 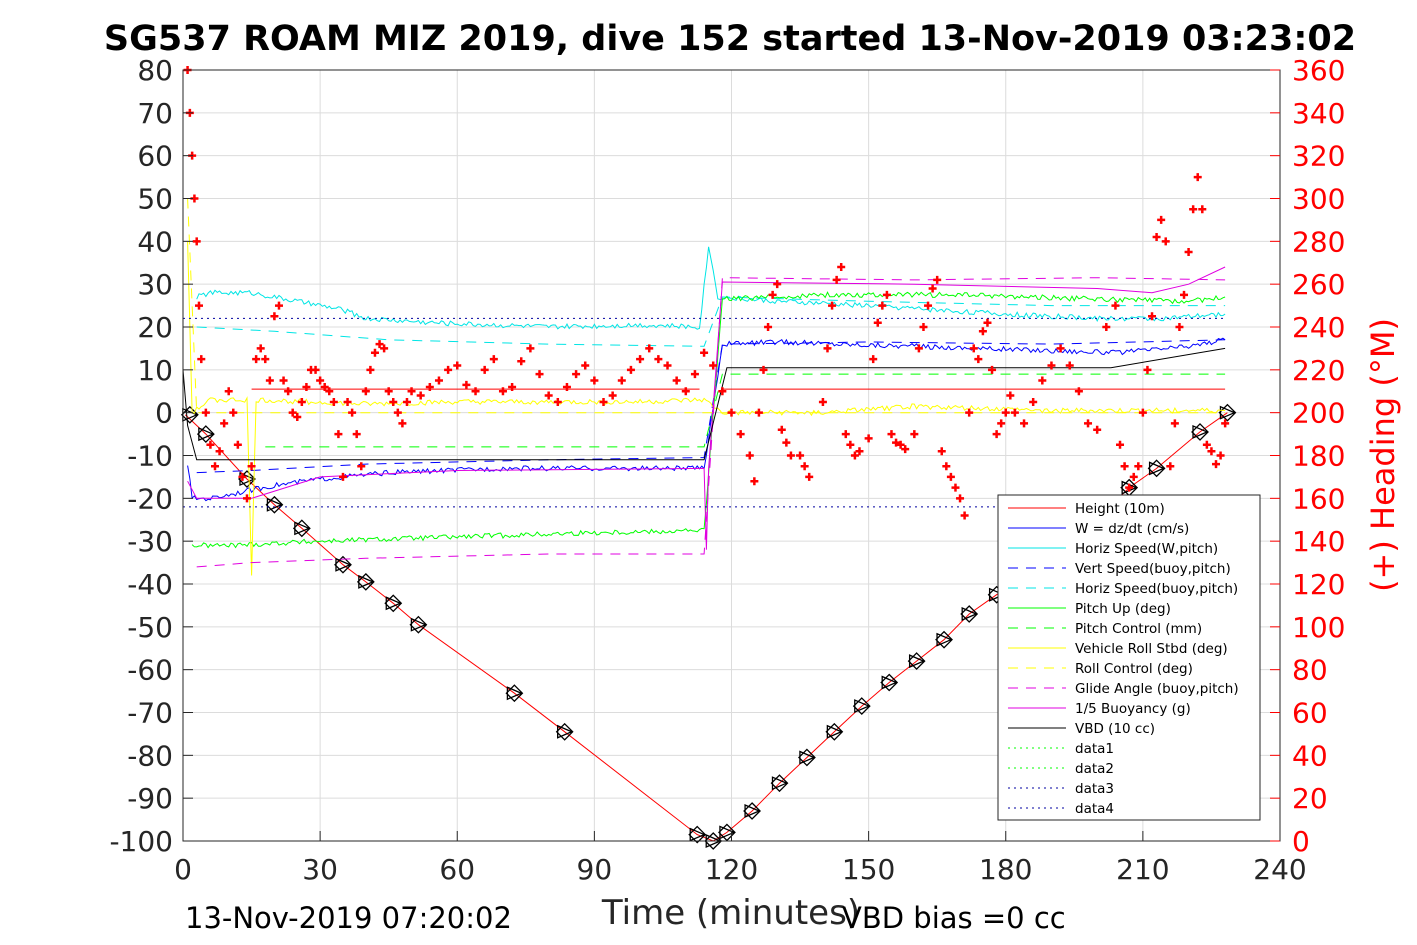 I want to click on right-axis-label: (+) Heading (°M), so click(x=1383, y=455).